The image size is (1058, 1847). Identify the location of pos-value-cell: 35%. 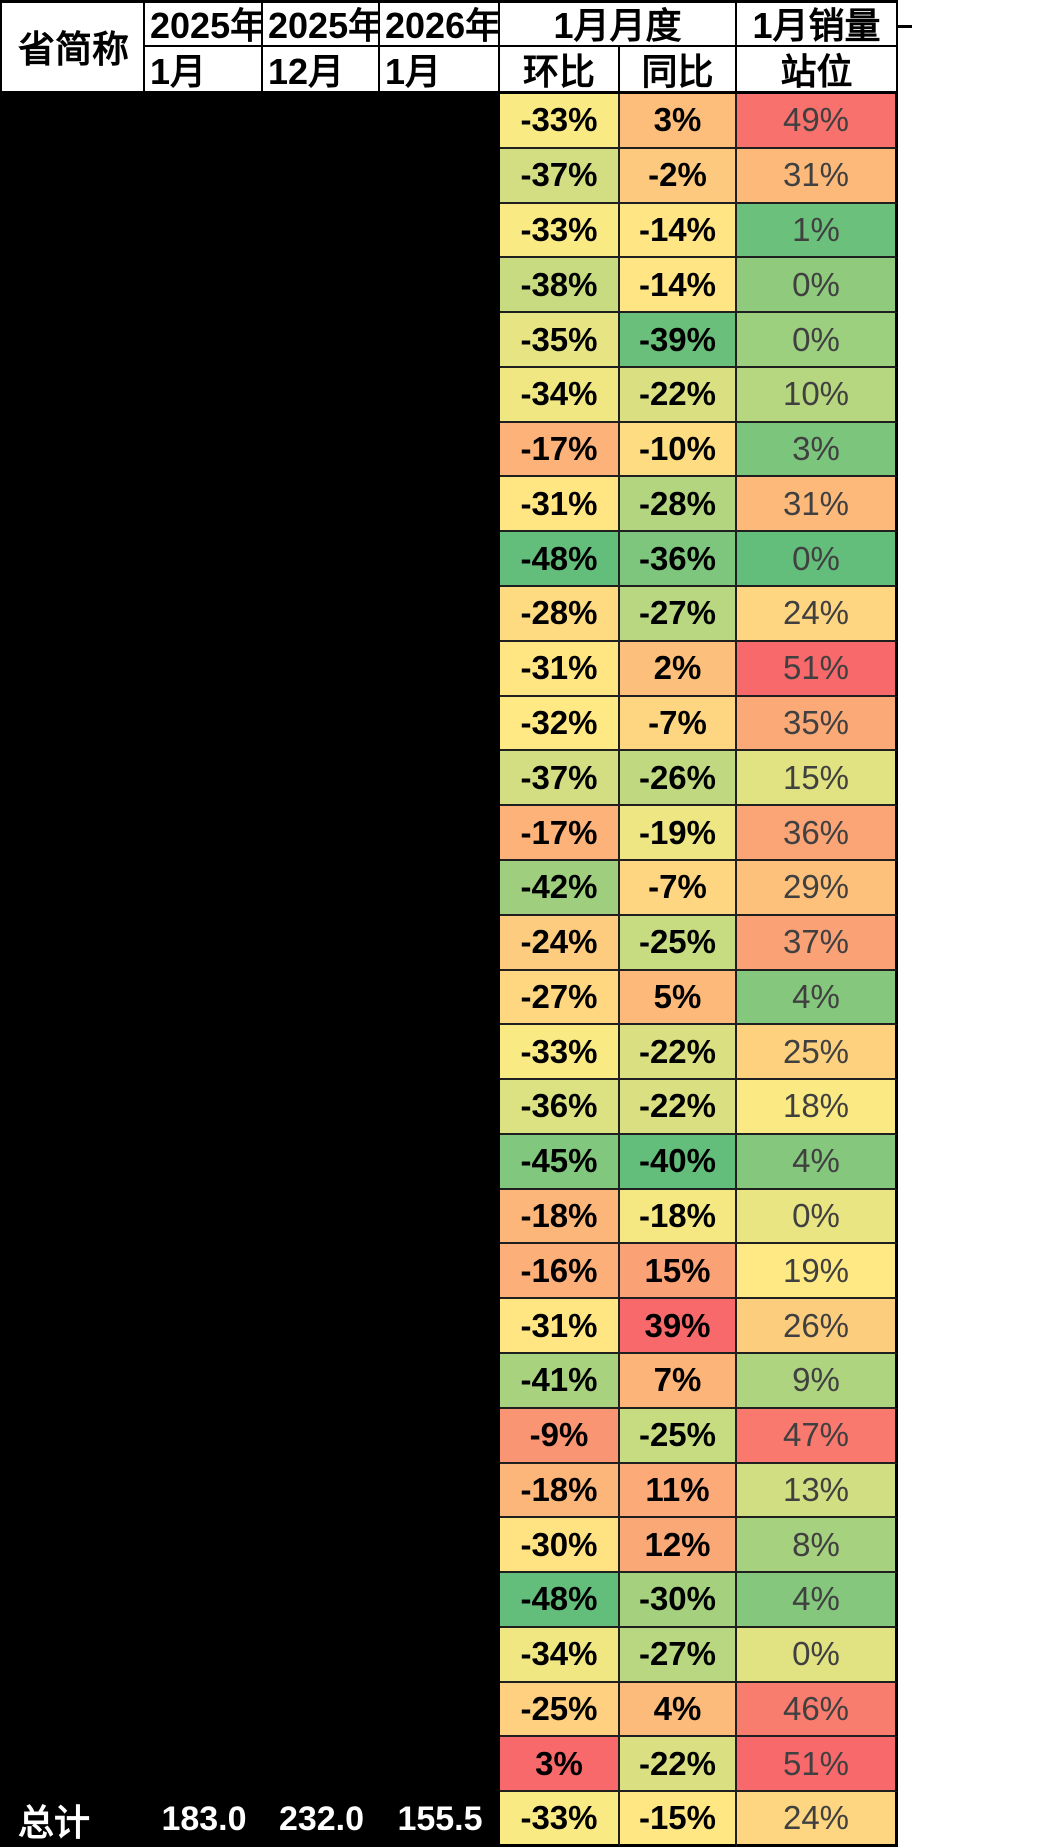
(817, 724).